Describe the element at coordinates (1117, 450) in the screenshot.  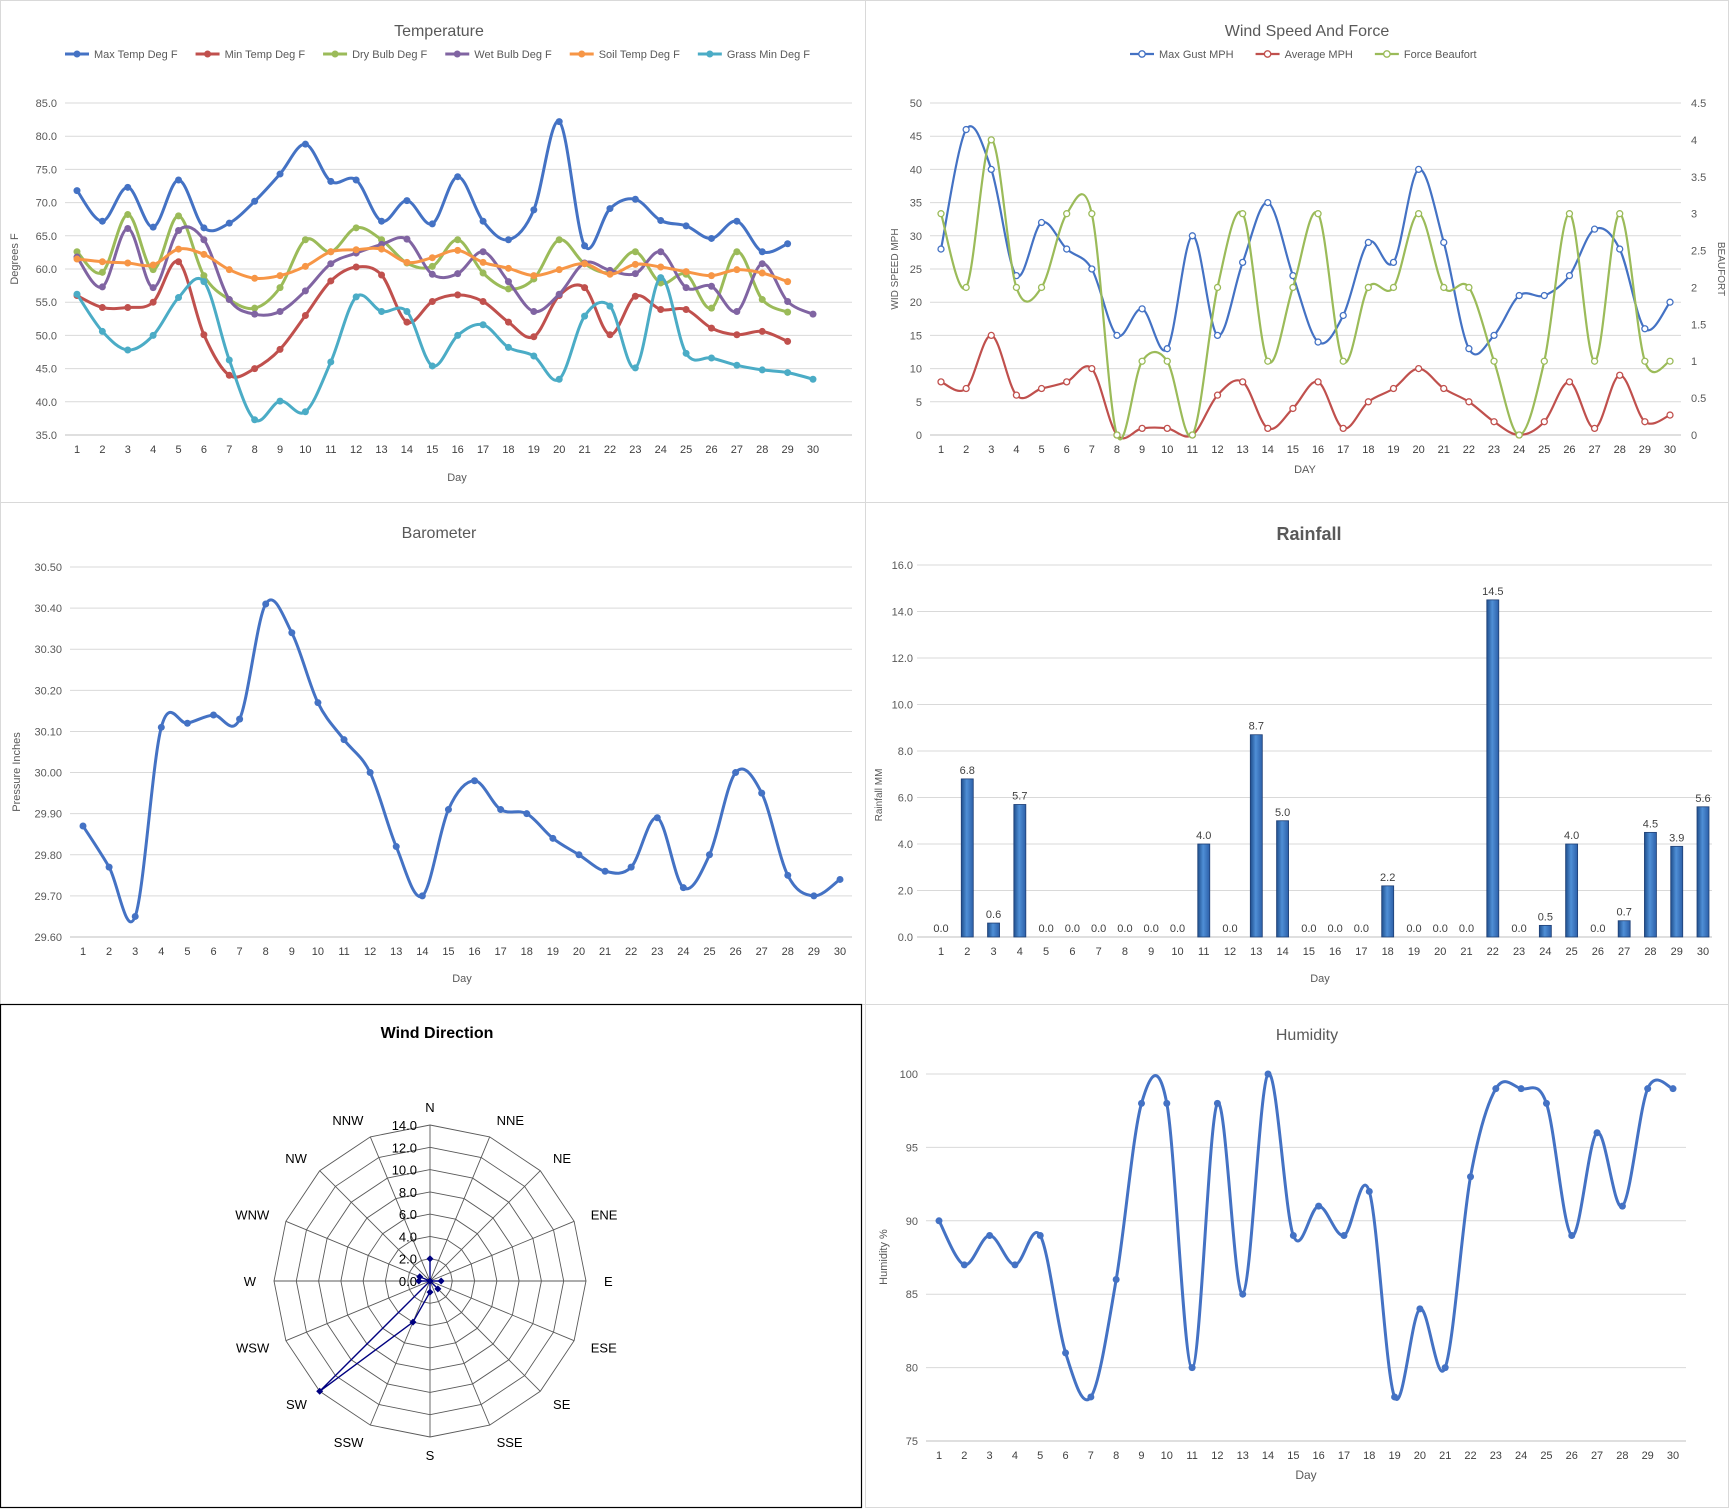
I see `x-tick-label: 8` at that location.